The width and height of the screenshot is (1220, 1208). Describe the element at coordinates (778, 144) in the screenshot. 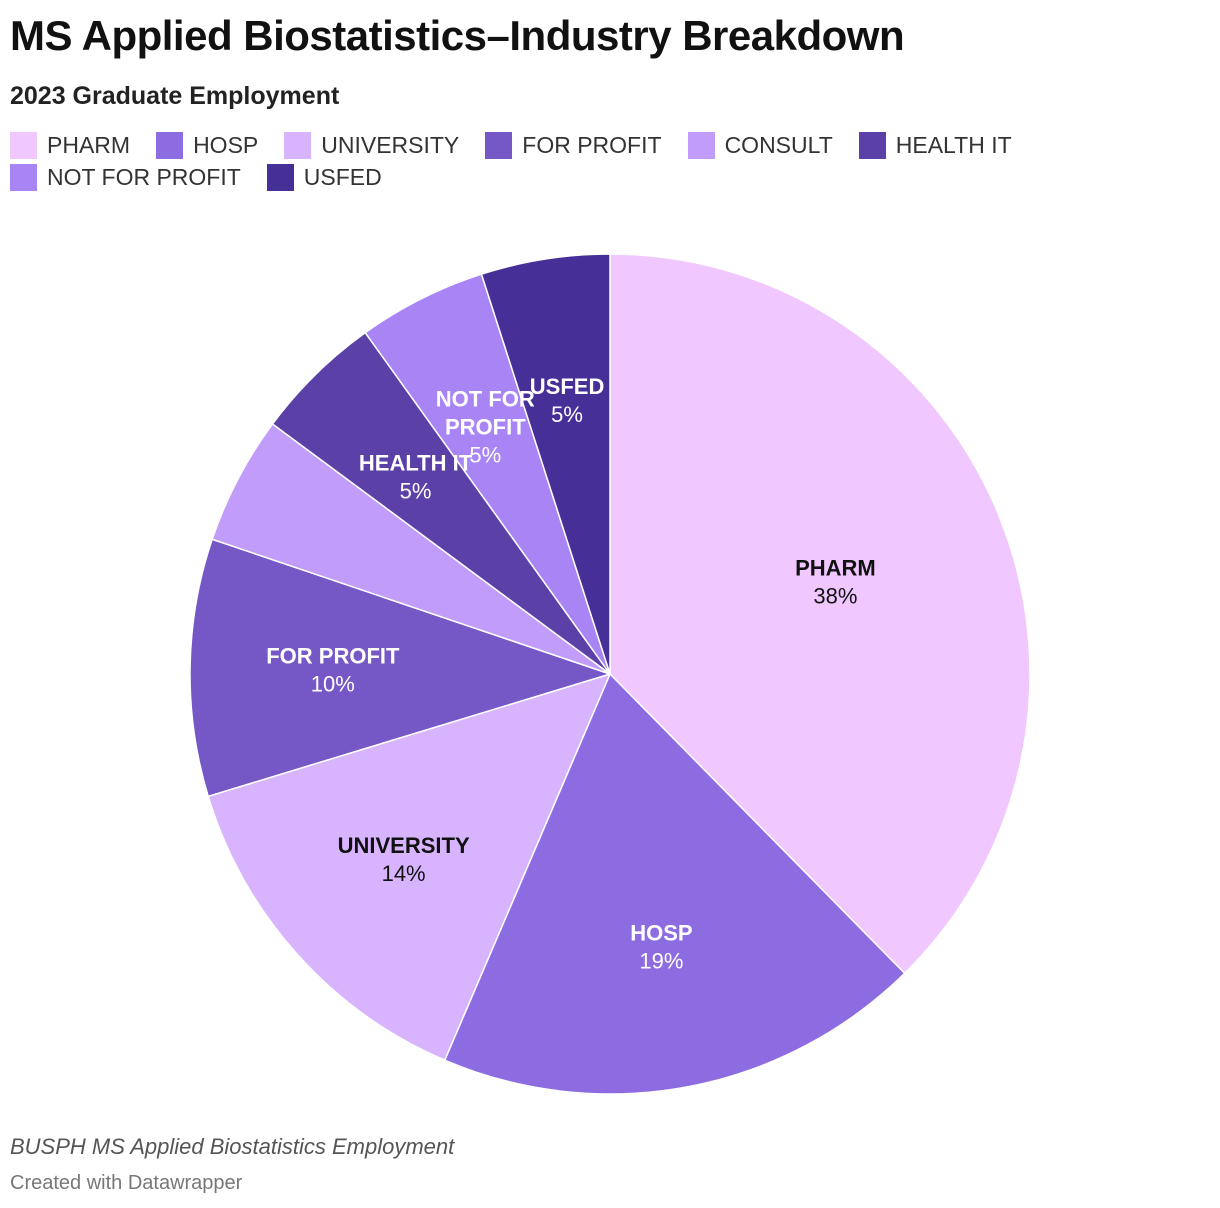

I see `legend-label: CONSULT` at that location.